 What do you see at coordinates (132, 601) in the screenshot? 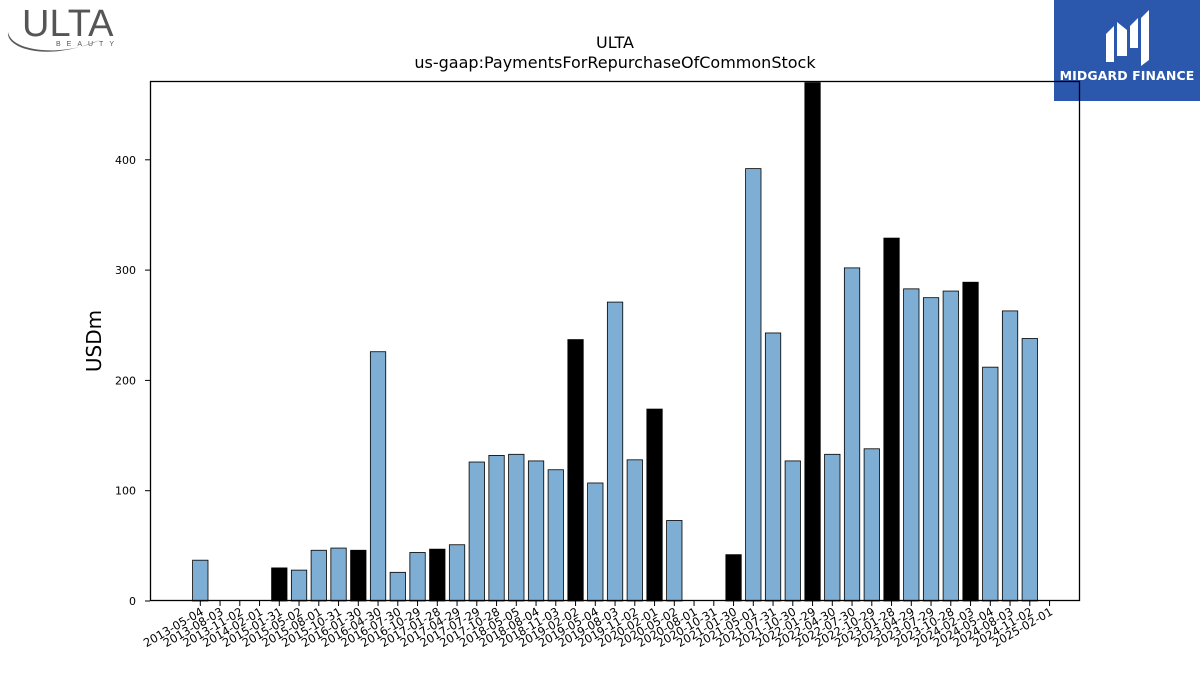
I see `y-tick-label: 0` at bounding box center [132, 601].